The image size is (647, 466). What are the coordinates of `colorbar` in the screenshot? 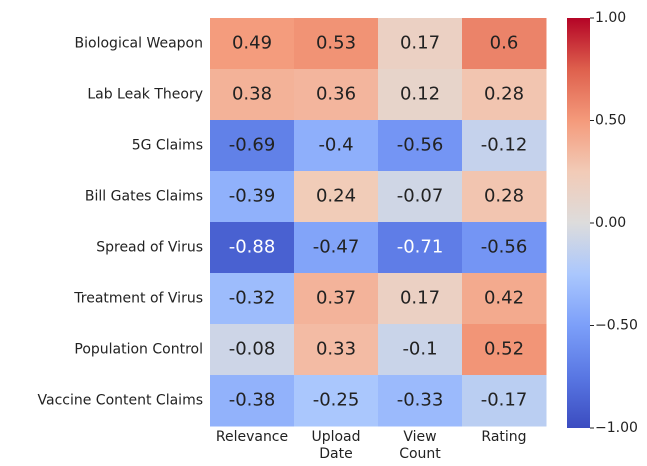 It's located at (578, 223).